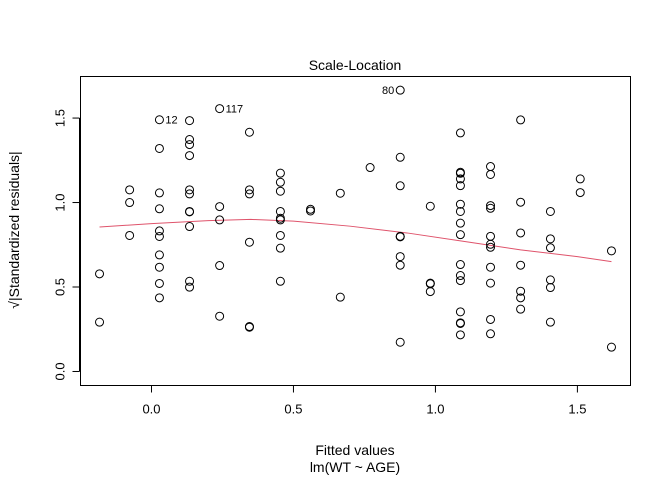  I want to click on y-tick-label: 0.5, so click(60, 287).